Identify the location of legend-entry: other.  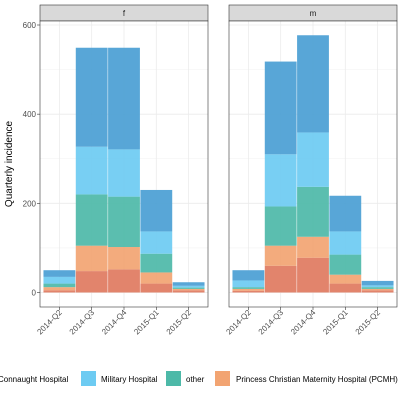
(185, 378).